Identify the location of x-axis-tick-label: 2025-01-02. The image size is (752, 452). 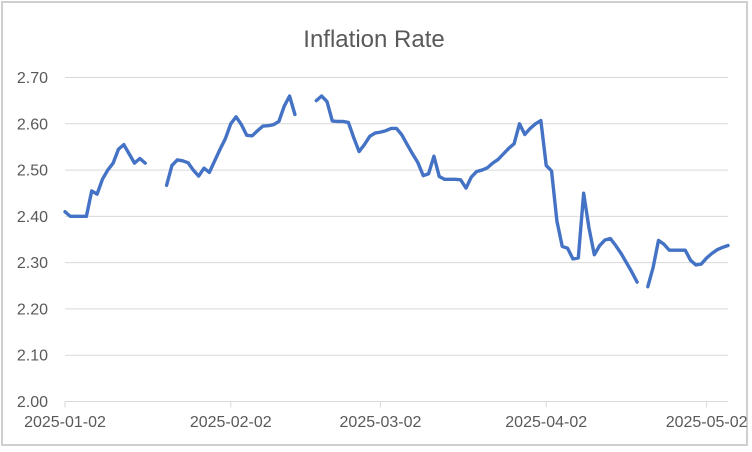
(65, 422).